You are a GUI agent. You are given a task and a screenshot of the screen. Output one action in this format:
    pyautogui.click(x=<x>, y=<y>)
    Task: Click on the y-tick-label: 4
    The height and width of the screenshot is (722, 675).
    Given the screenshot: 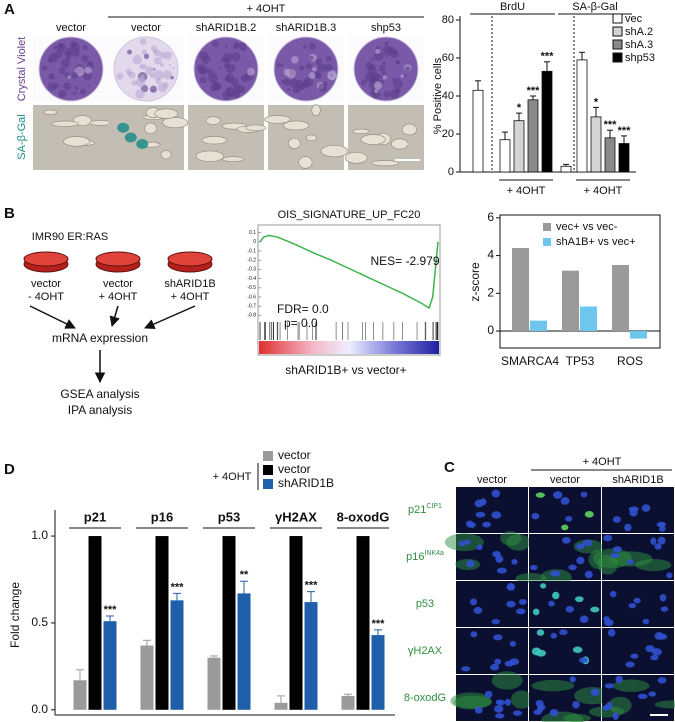 What is the action you would take?
    pyautogui.click(x=490, y=255)
    